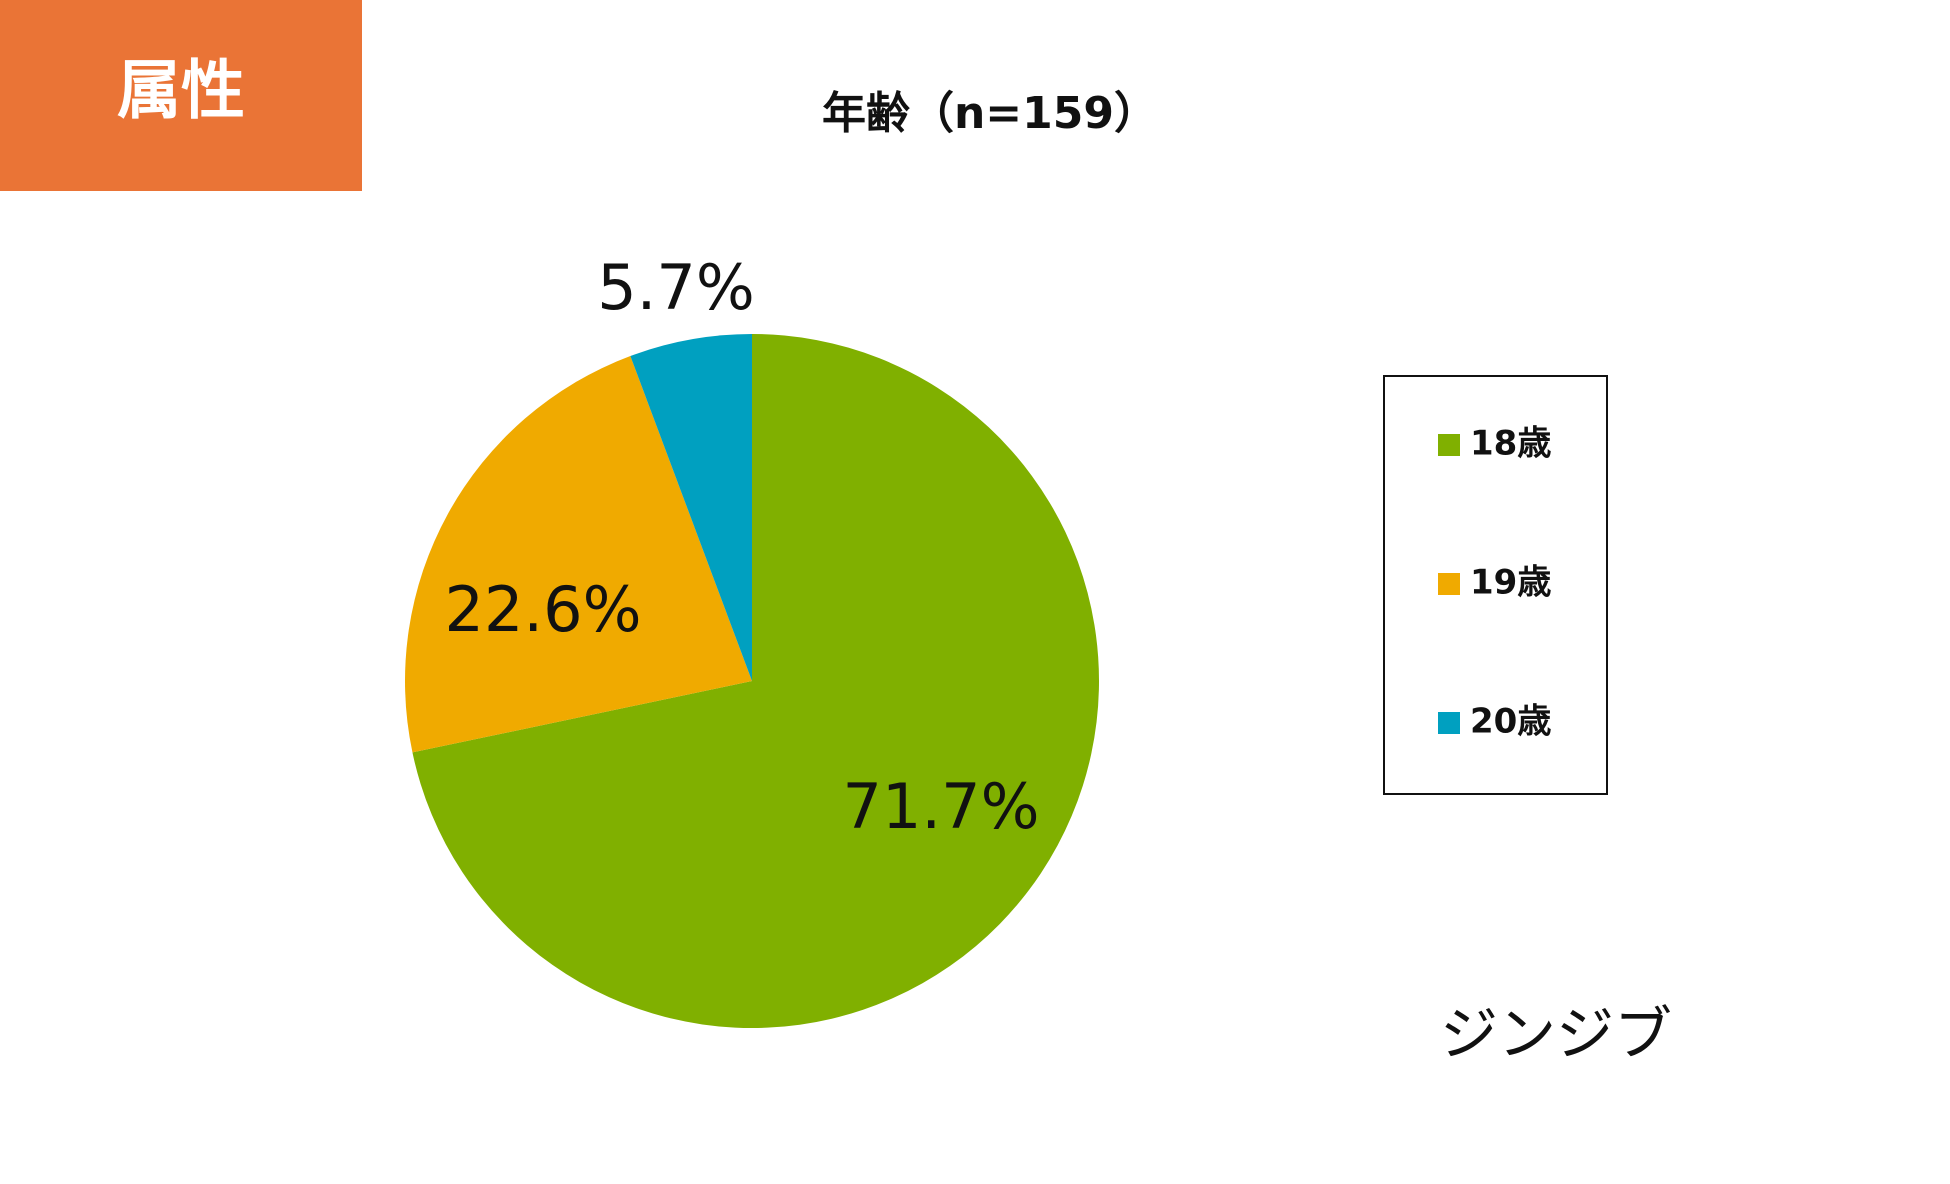 This screenshot has width=1950, height=1184. What do you see at coordinates (543, 609) in the screenshot?
I see `data-label: 22.6%` at bounding box center [543, 609].